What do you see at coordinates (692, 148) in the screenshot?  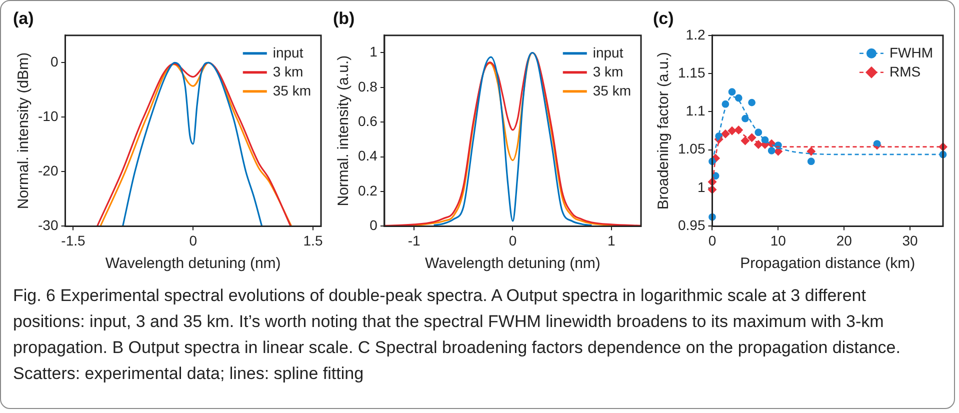 I see `y-tick-label: 1.05` at bounding box center [692, 148].